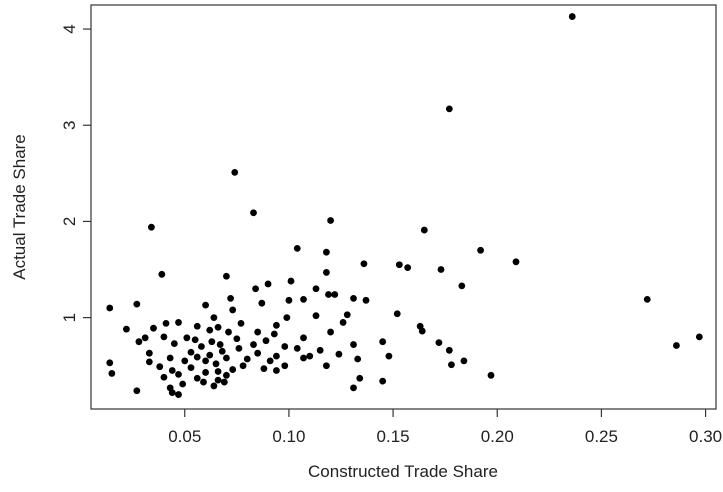  Describe the element at coordinates (19, 207) in the screenshot. I see `y-axis-title: Actual Trade Share` at that location.